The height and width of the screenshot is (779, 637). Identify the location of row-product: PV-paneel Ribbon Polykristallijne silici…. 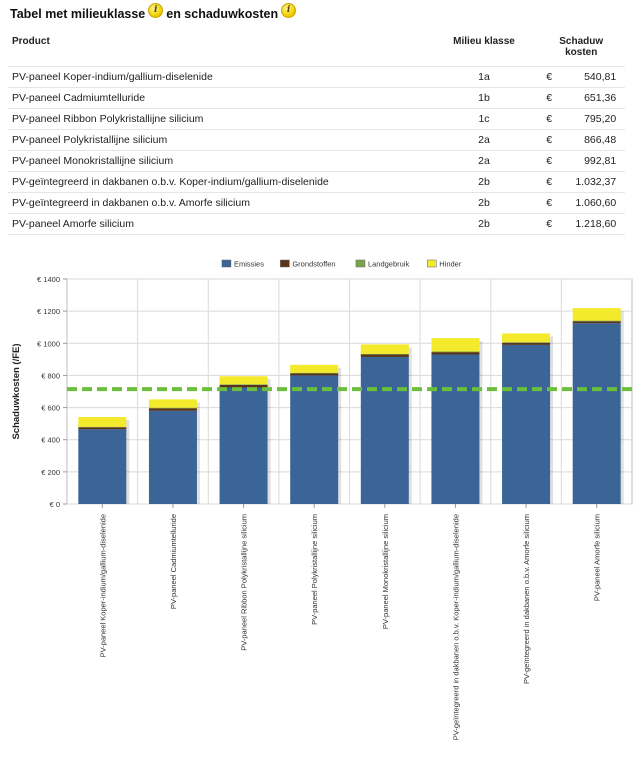
(219, 119).